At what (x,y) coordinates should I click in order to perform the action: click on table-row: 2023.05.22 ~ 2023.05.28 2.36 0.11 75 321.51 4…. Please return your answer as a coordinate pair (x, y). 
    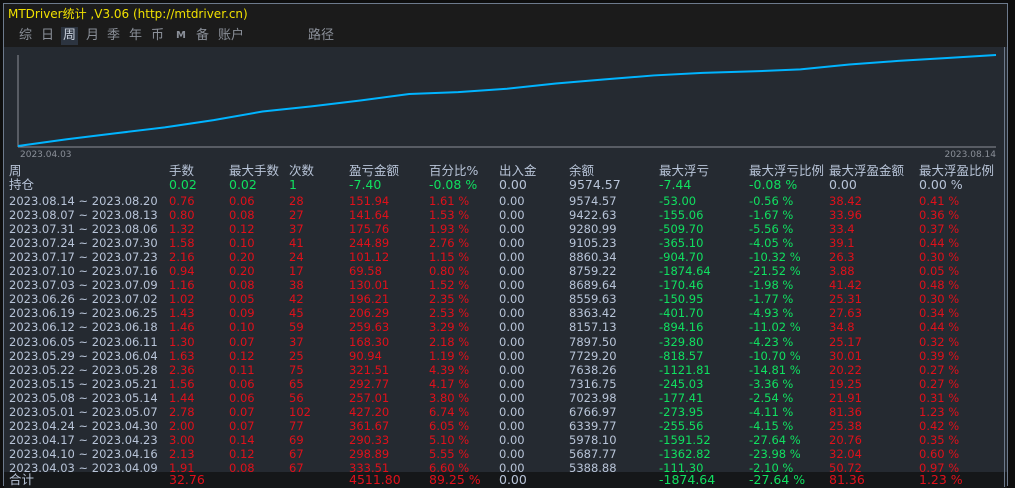
    Looking at the image, I should click on (505, 370).